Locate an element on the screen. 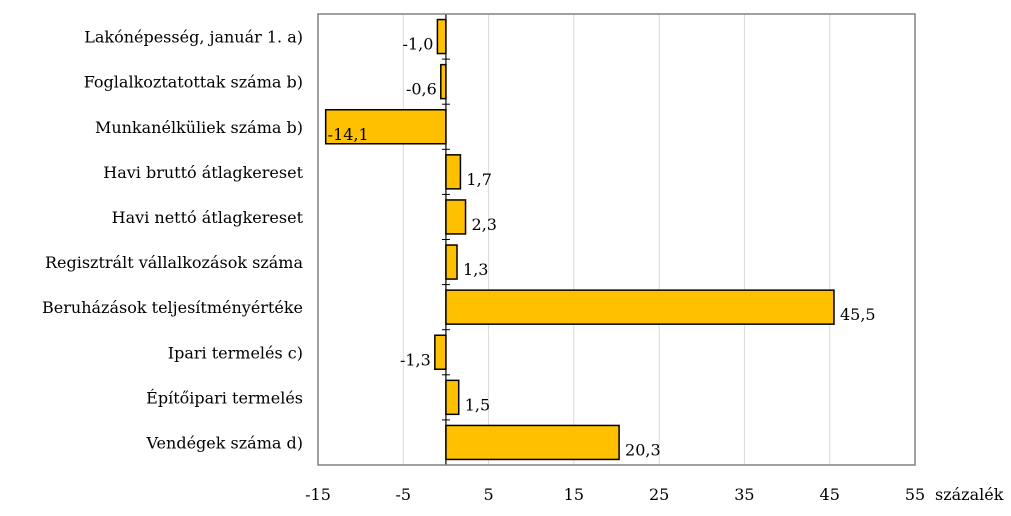  x-tick-label: -15 is located at coordinates (318, 494).